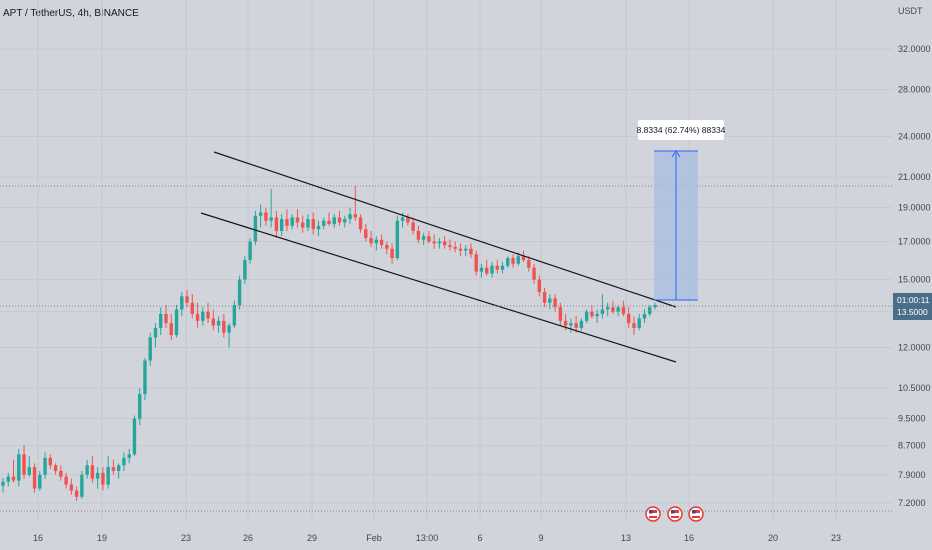  What do you see at coordinates (689, 538) in the screenshot?
I see `x-tick-label: 16` at bounding box center [689, 538].